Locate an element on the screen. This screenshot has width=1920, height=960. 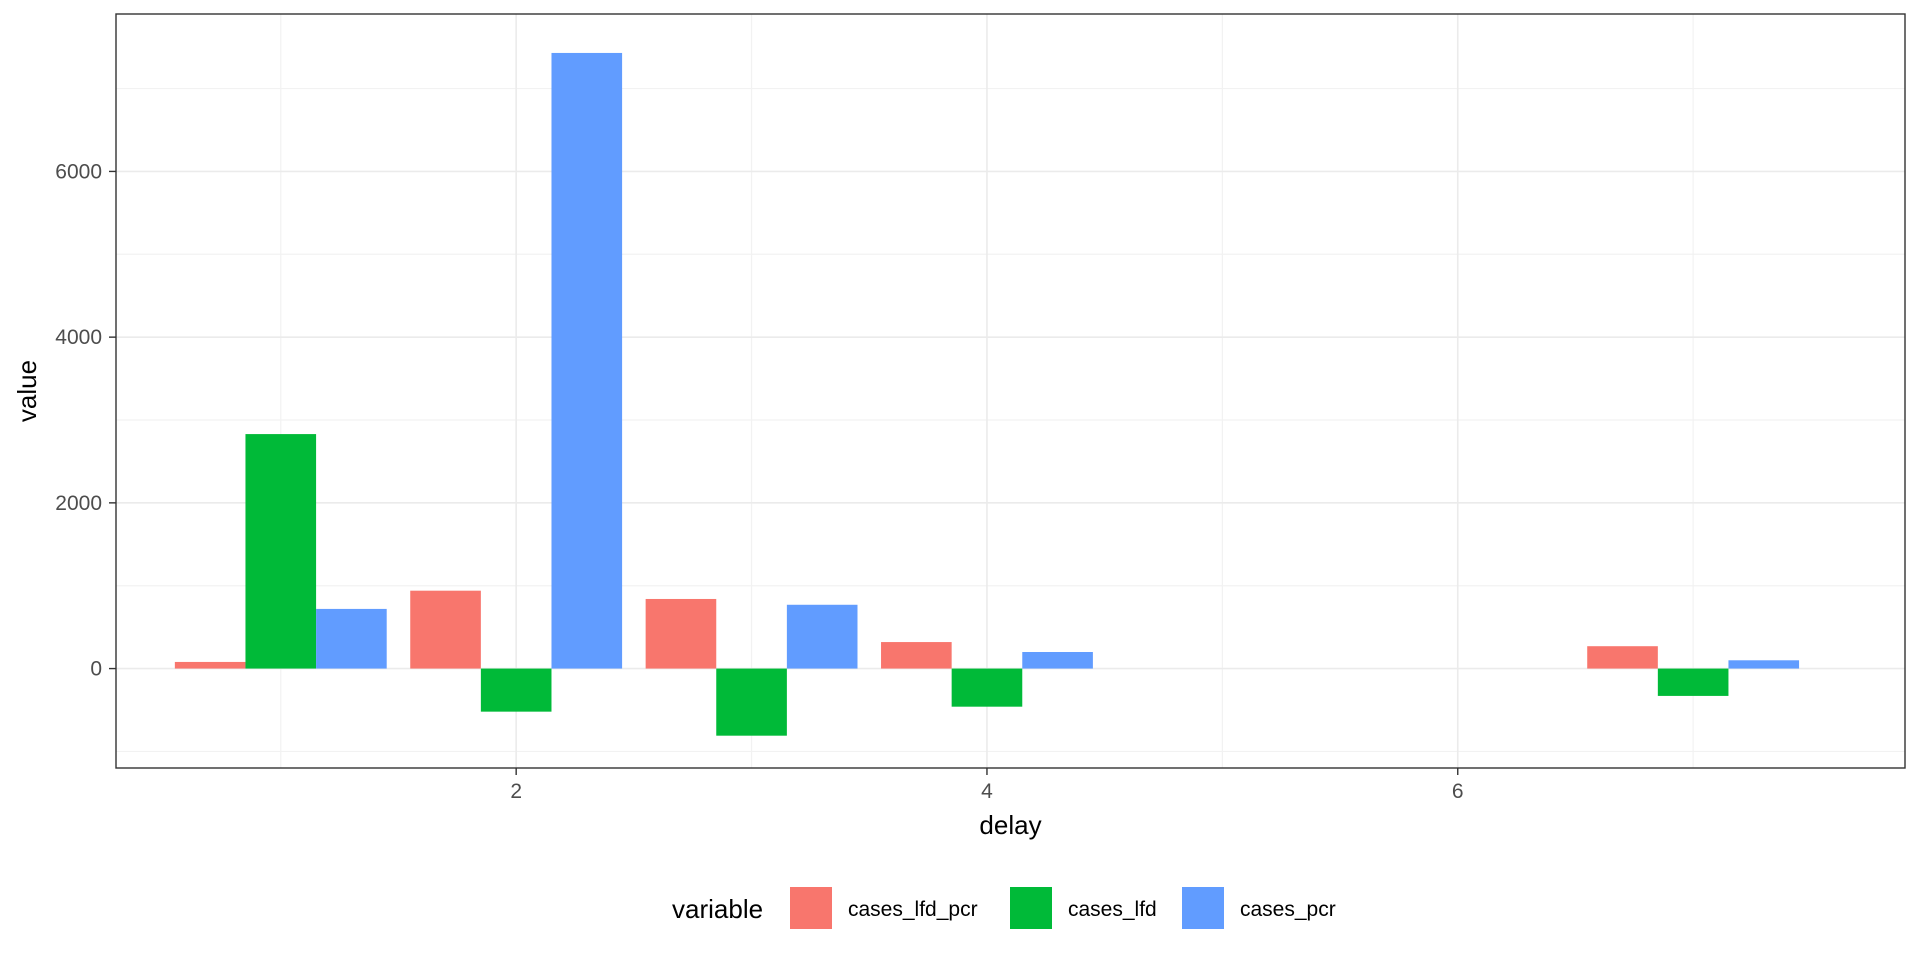
legend-label-cases_lfd: cases_lfd is located at coordinates (1112, 909).